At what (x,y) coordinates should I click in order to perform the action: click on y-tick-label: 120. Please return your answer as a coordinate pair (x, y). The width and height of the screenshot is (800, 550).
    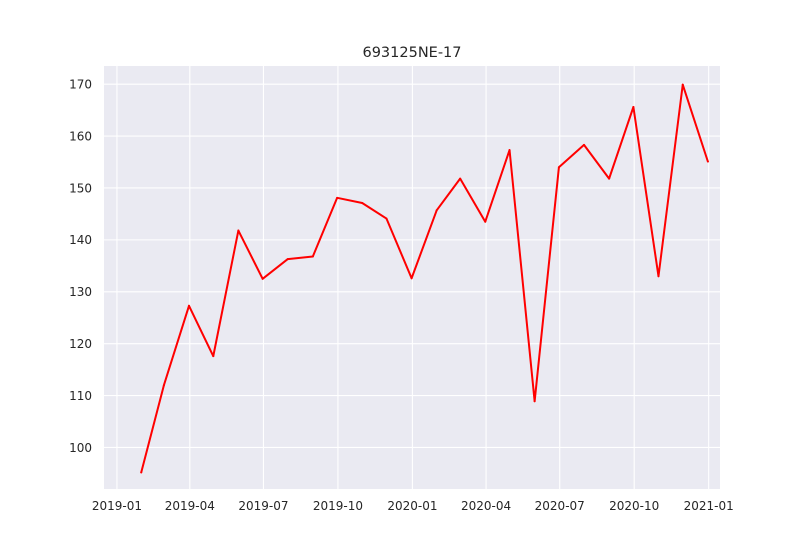
    Looking at the image, I should click on (80, 344).